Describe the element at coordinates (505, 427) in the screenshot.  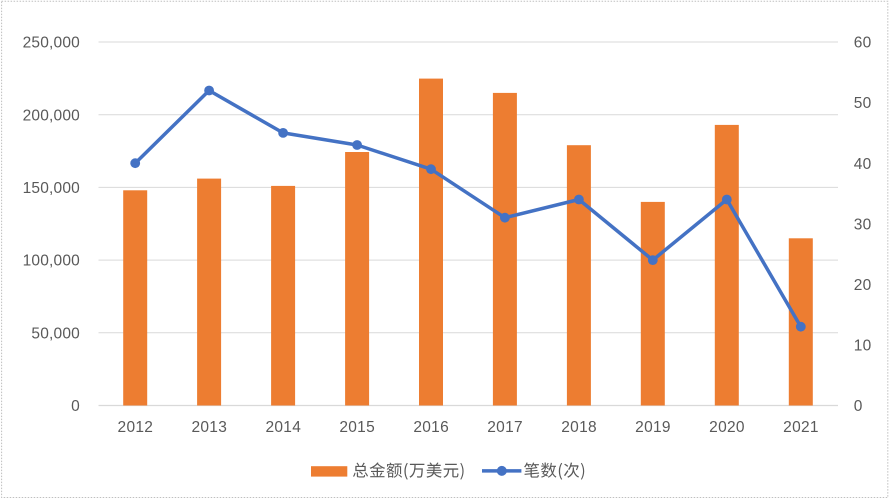
I see `svg-text: 2017` at that location.